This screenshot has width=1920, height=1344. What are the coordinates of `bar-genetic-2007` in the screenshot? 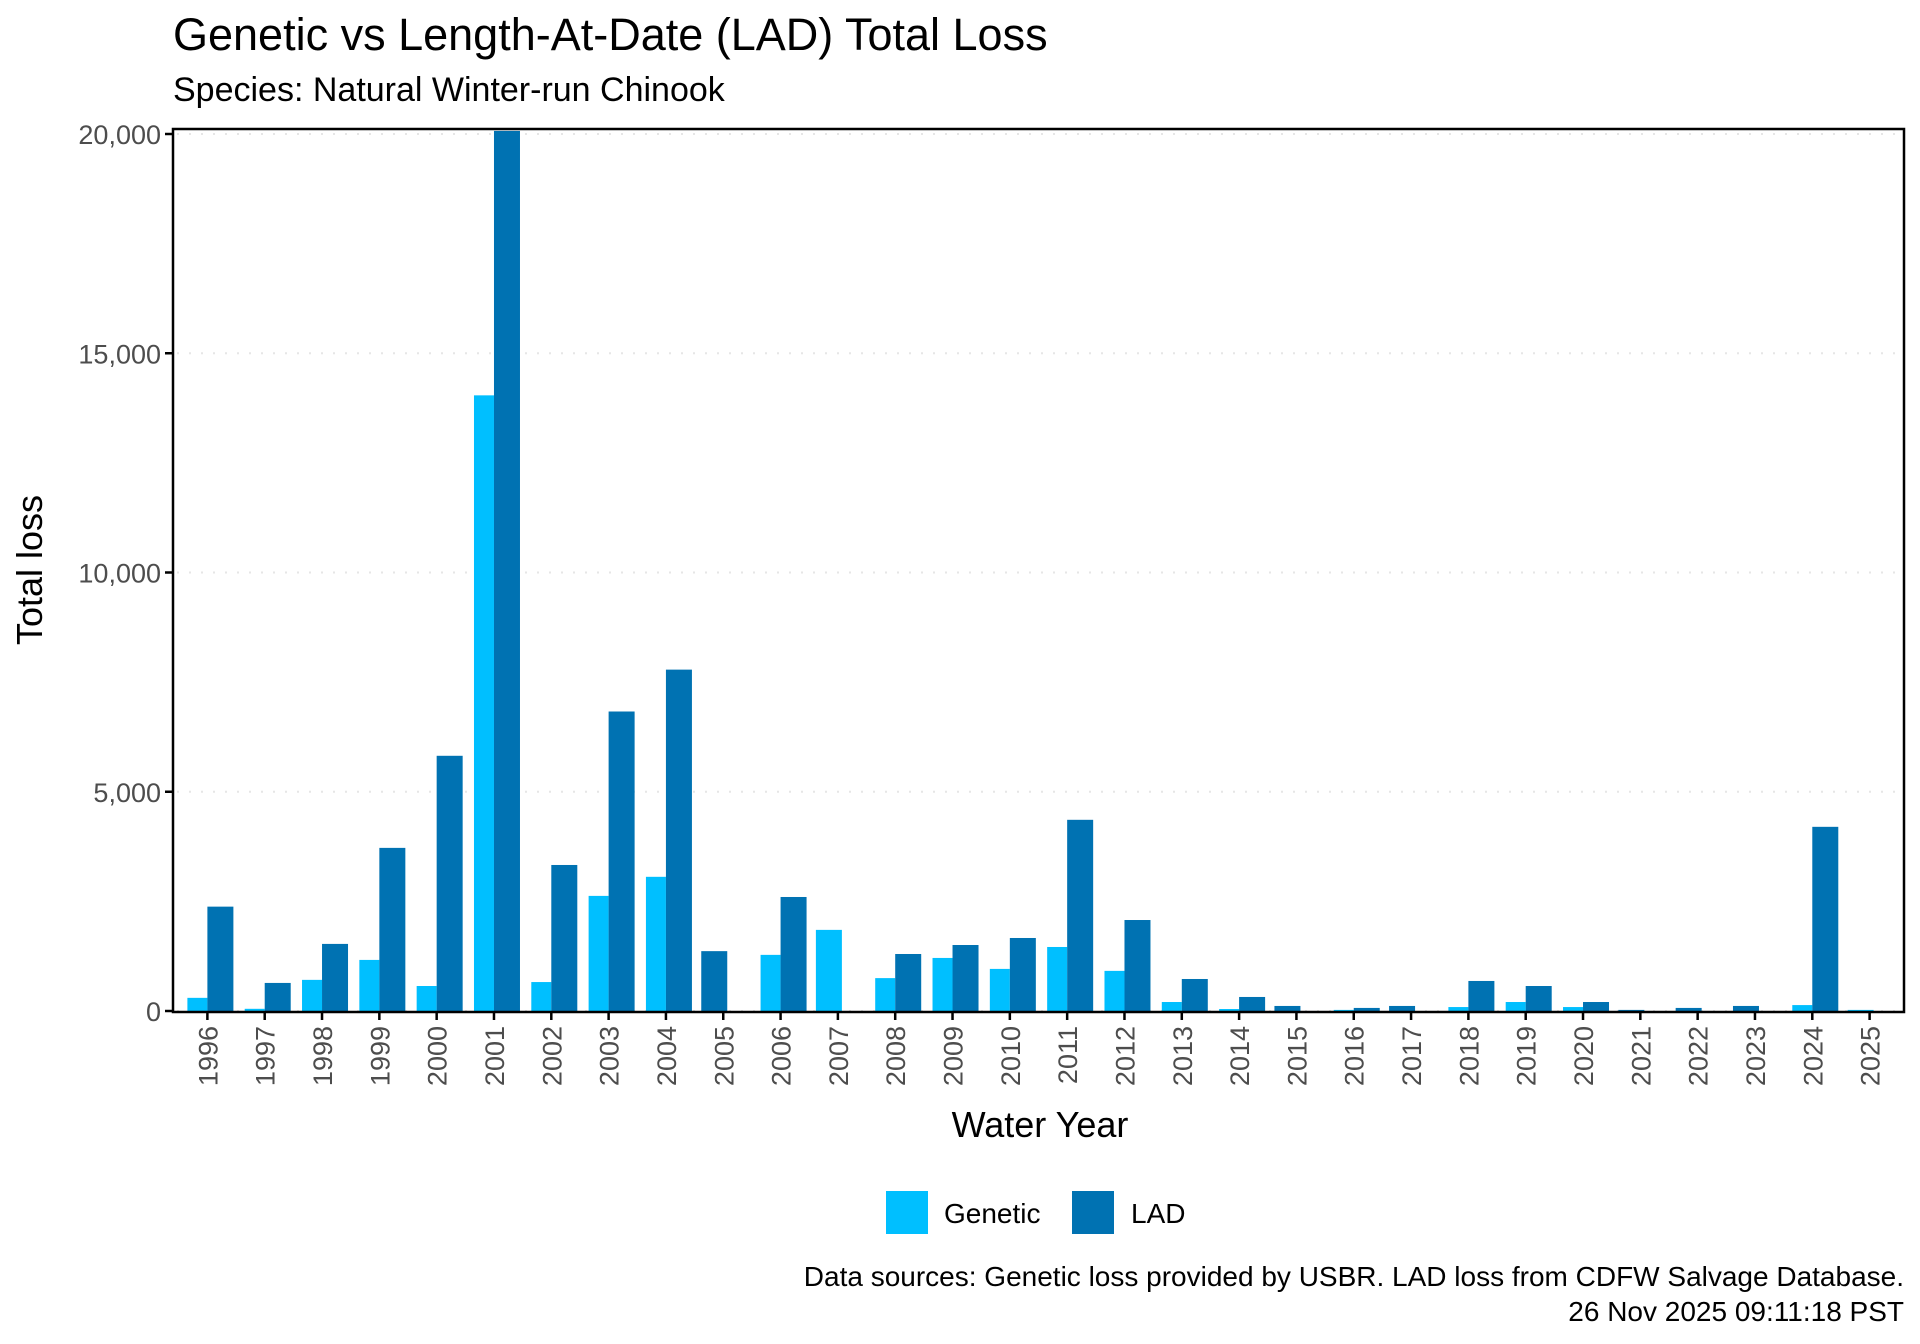 It's located at (828, 970).